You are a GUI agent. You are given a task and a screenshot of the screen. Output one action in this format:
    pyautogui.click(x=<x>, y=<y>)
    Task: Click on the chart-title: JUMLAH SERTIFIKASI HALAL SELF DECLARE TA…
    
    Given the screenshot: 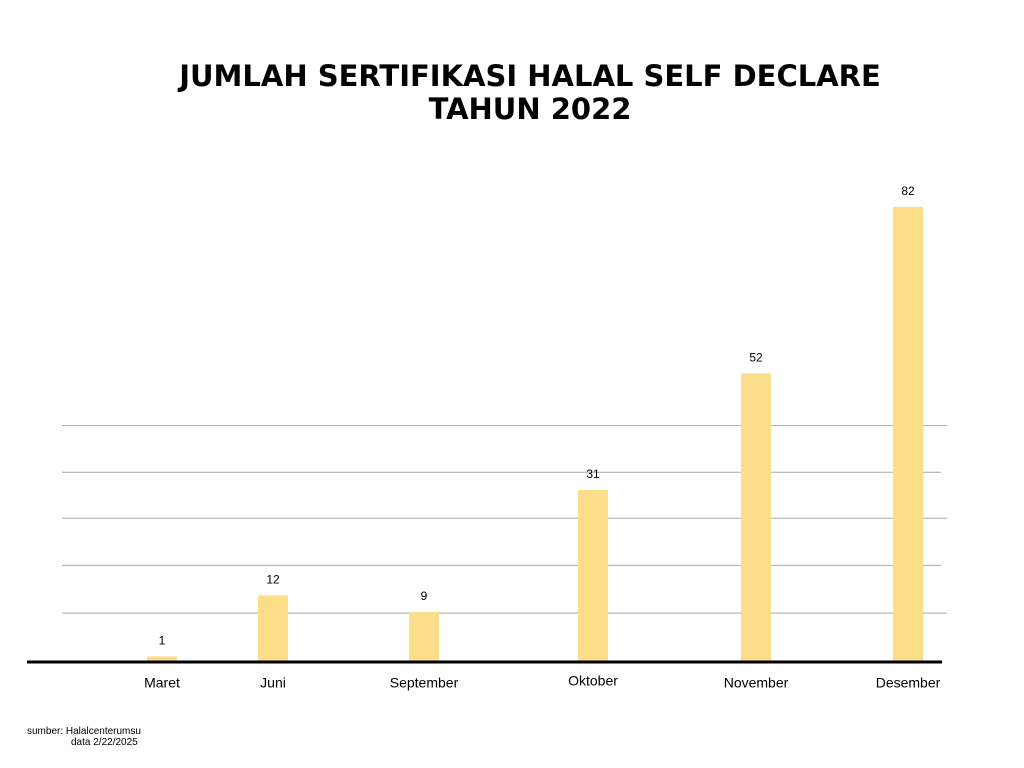 What is the action you would take?
    pyautogui.click(x=530, y=93)
    